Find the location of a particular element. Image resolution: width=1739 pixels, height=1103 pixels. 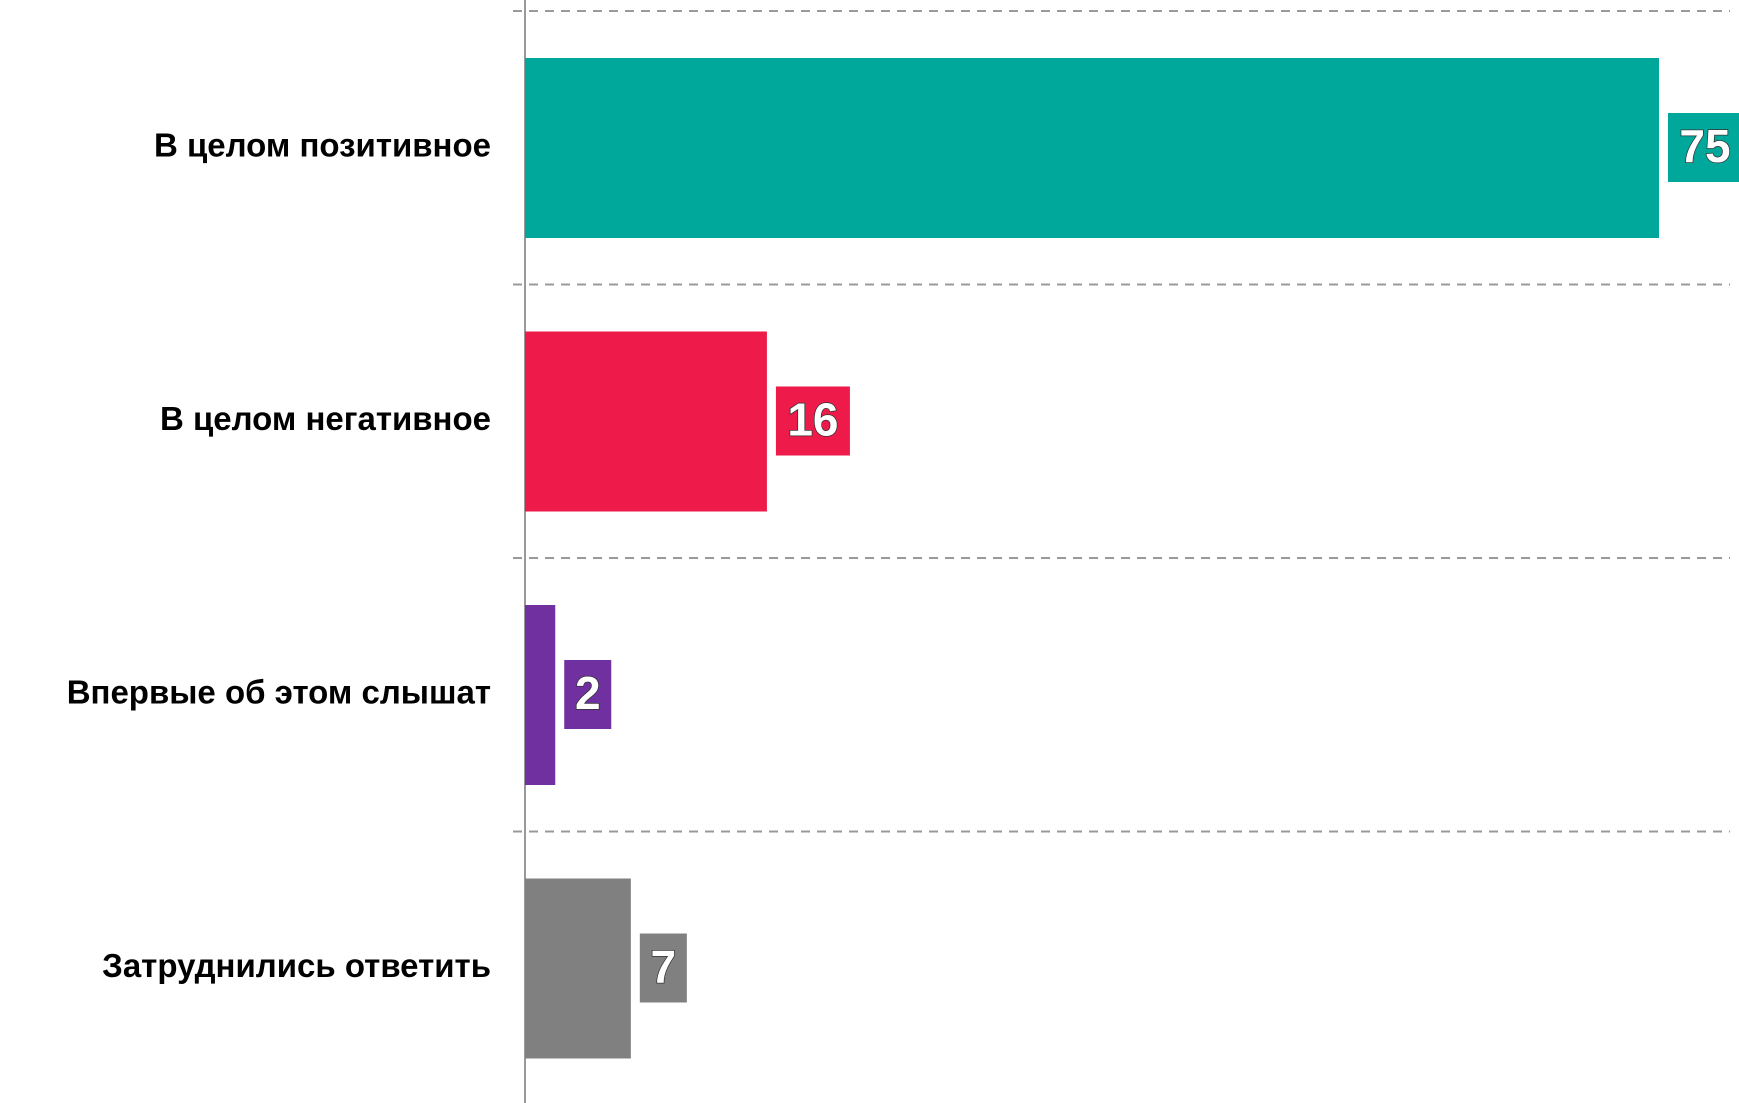

value-label: 7 is located at coordinates (664, 967).